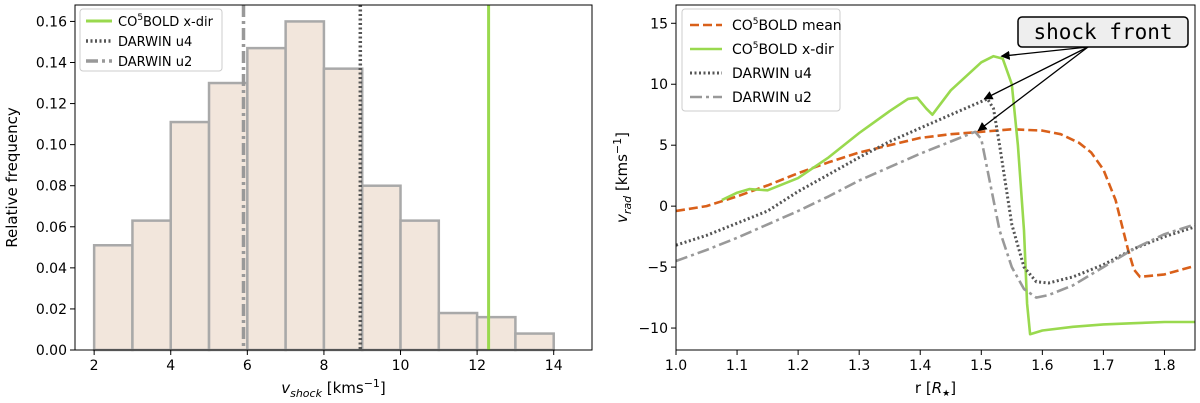 The image size is (1200, 403). Describe the element at coordinates (923, 388) in the screenshot. I see `velocity-xlabel-main: r [` at that location.